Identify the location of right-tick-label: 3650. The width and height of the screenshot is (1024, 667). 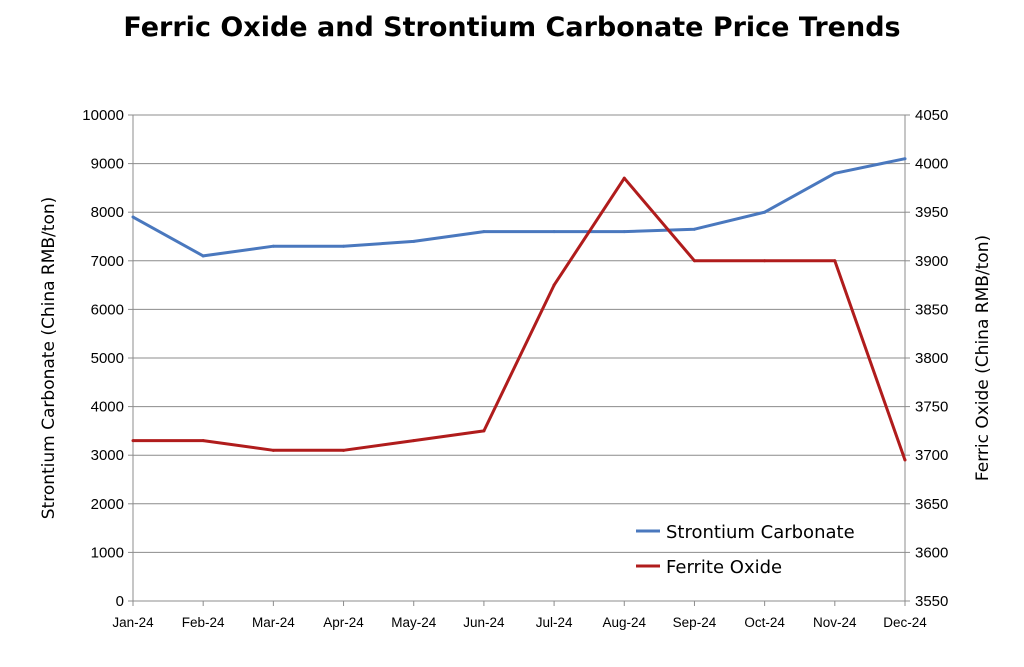
(931, 504).